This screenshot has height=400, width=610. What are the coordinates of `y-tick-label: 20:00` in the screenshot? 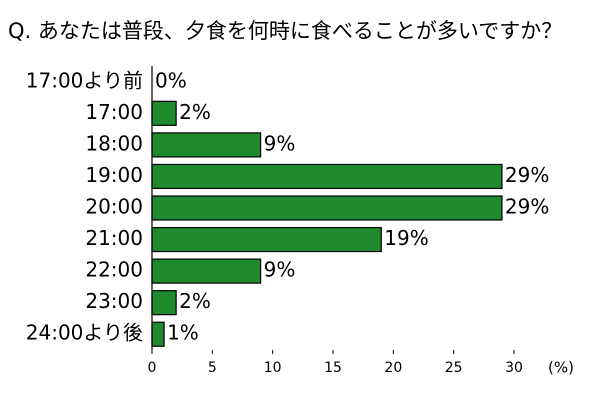 It's located at (114, 207).